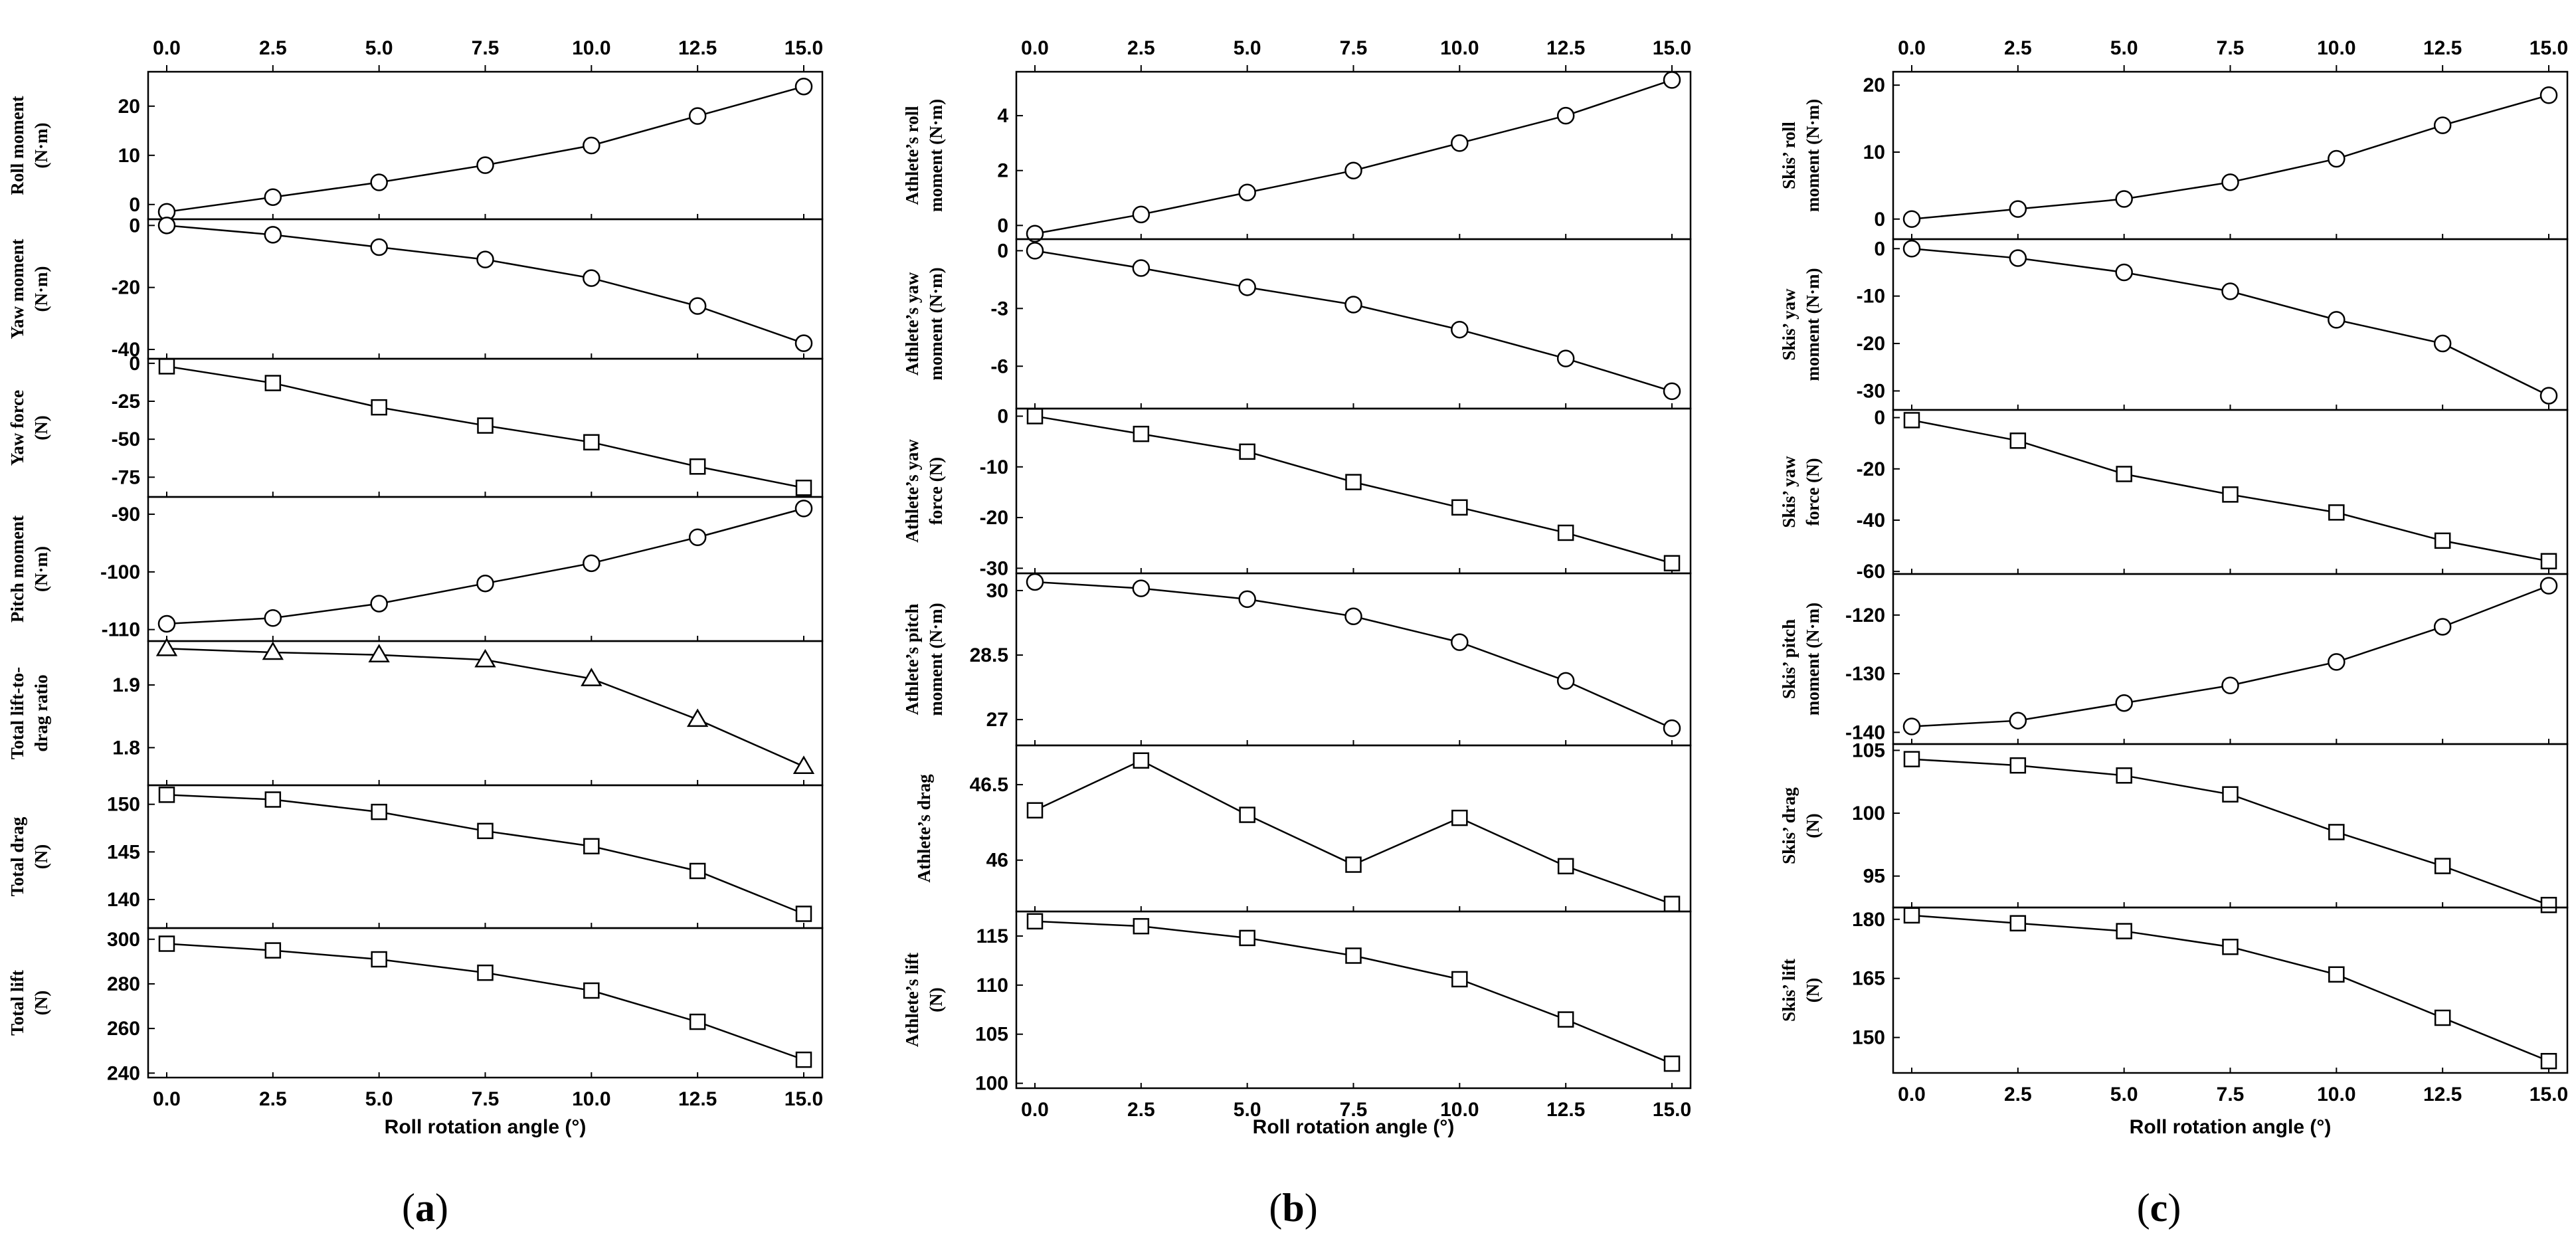 The height and width of the screenshot is (1241, 2576). What do you see at coordinates (1871, 520) in the screenshot?
I see `y-tick-label: -40` at bounding box center [1871, 520].